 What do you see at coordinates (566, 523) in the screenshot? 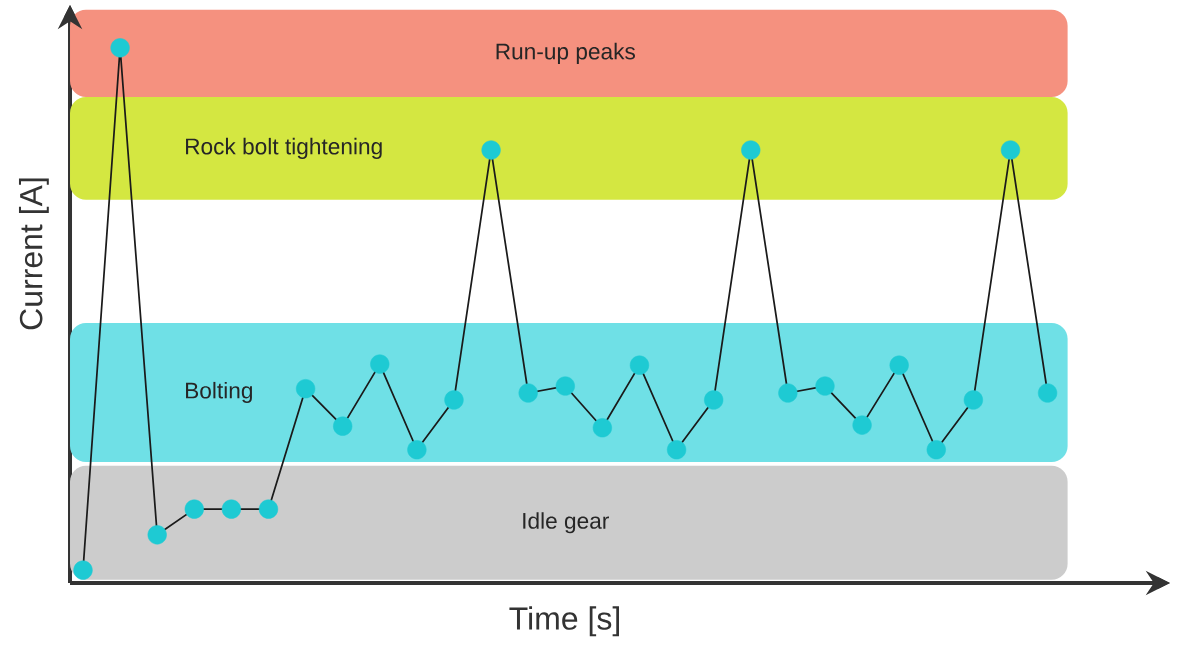
I see `band-label: Idle gear` at bounding box center [566, 523].